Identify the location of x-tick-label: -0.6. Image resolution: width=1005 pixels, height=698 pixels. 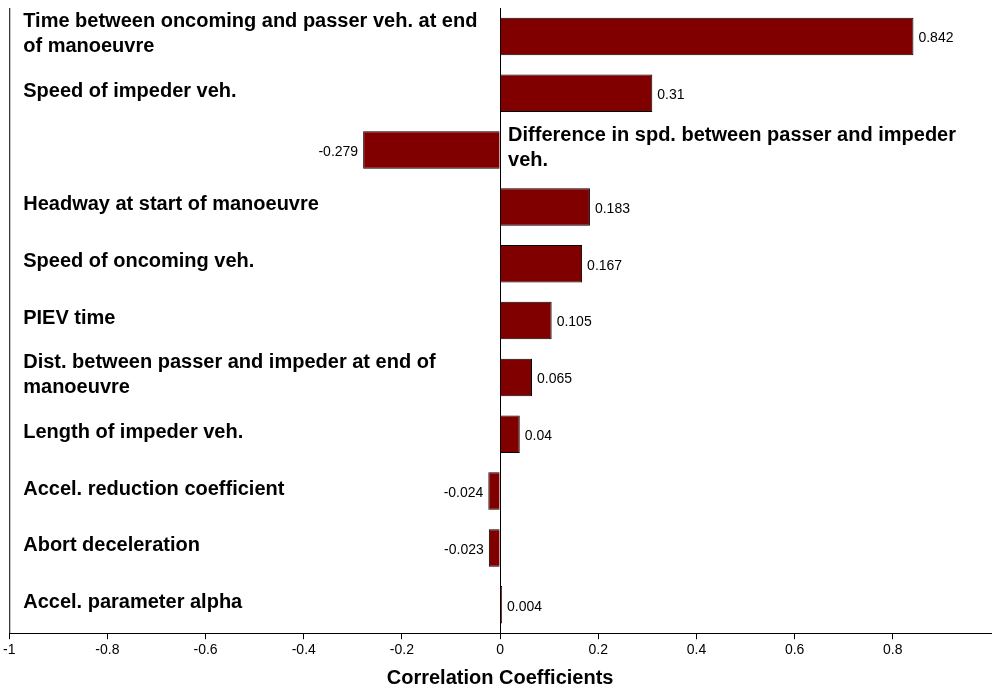
(205, 649).